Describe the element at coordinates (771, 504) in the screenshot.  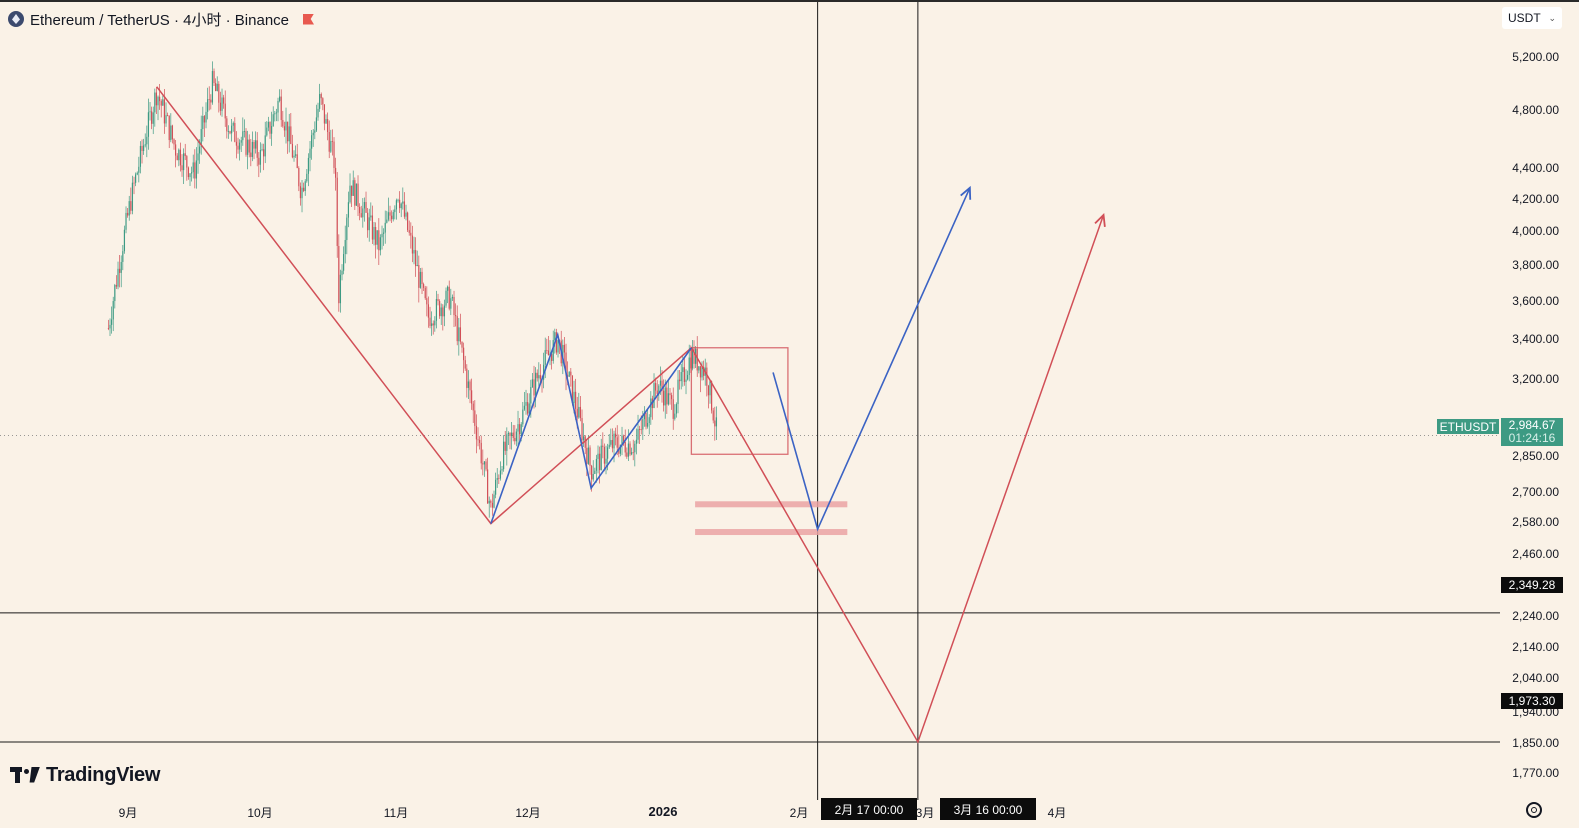
I see `support-zone` at that location.